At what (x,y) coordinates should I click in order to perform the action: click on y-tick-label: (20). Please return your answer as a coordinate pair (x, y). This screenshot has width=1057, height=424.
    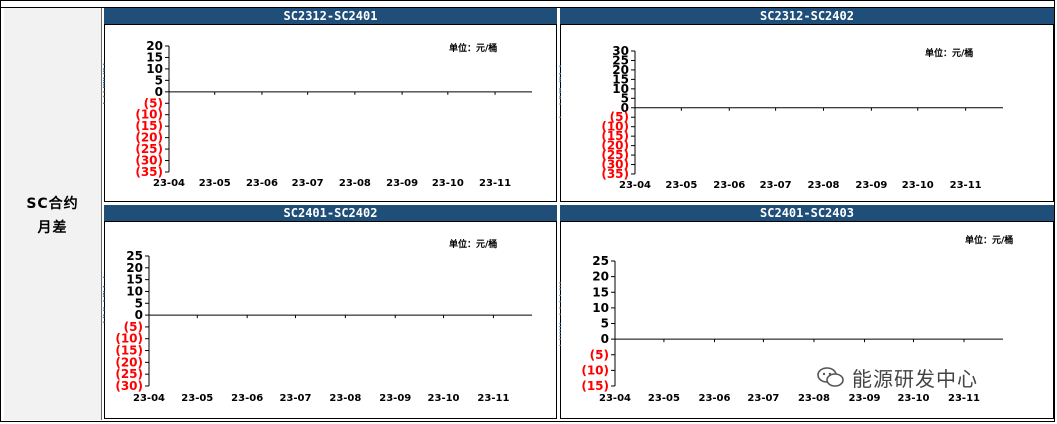
    Looking at the image, I should click on (149, 138).